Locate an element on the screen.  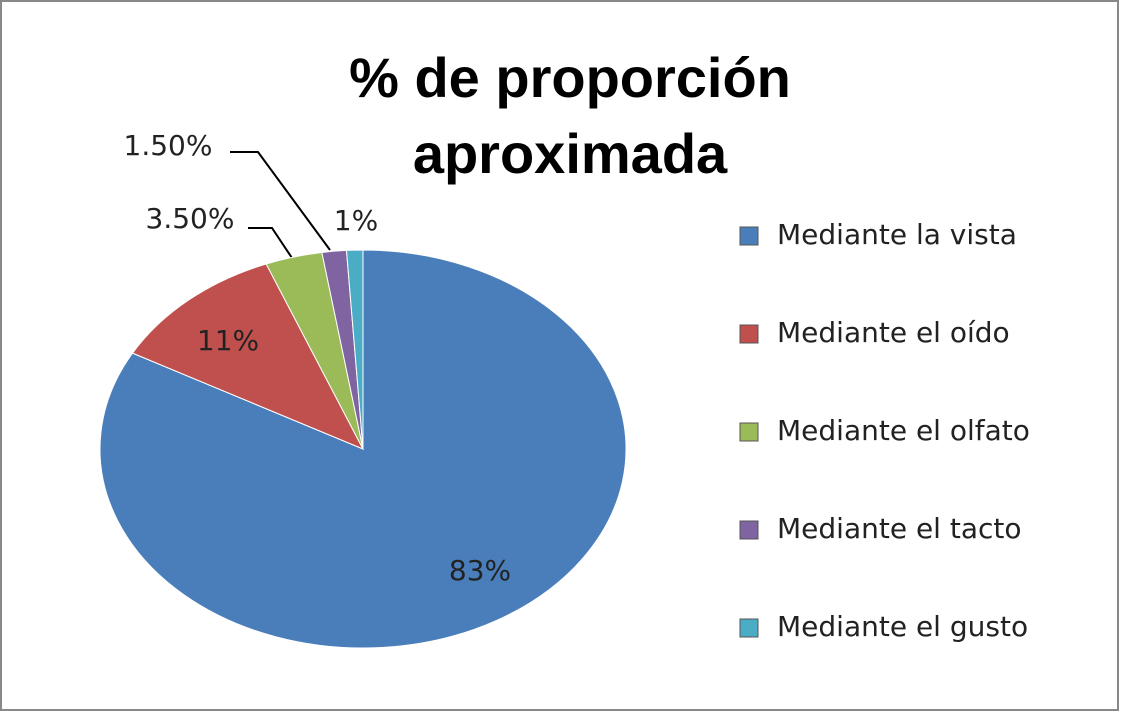
data-label: 3.50% is located at coordinates (190, 218).